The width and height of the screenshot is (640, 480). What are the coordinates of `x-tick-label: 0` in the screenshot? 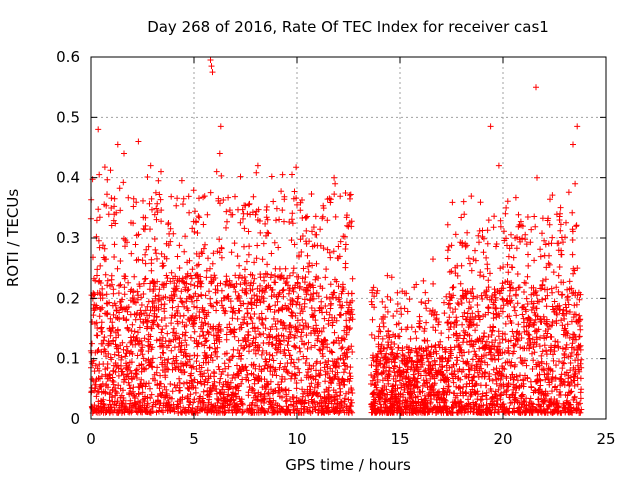 It's located at (91, 439).